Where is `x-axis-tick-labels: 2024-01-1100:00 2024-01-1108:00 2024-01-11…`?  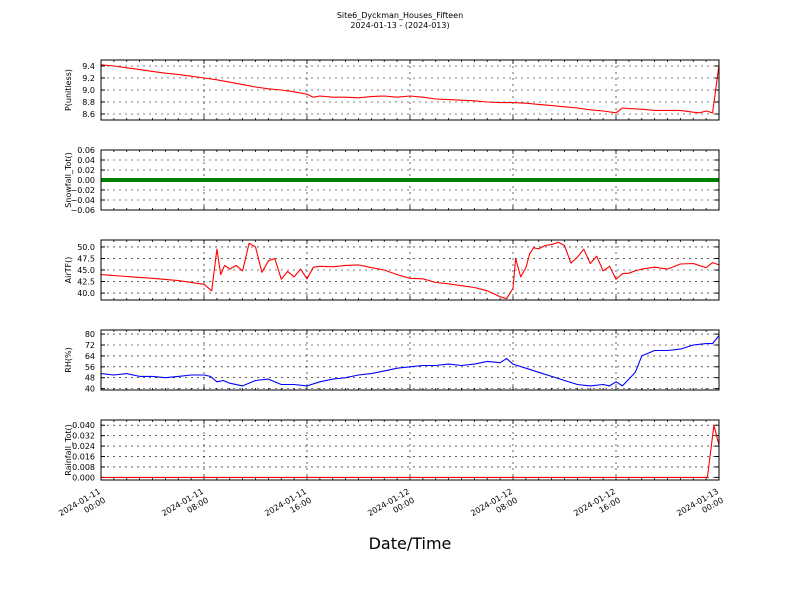 x-axis-tick-labels: 2024-01-1100:00 2024-01-1108:00 2024-01-11… is located at coordinates (391, 507).